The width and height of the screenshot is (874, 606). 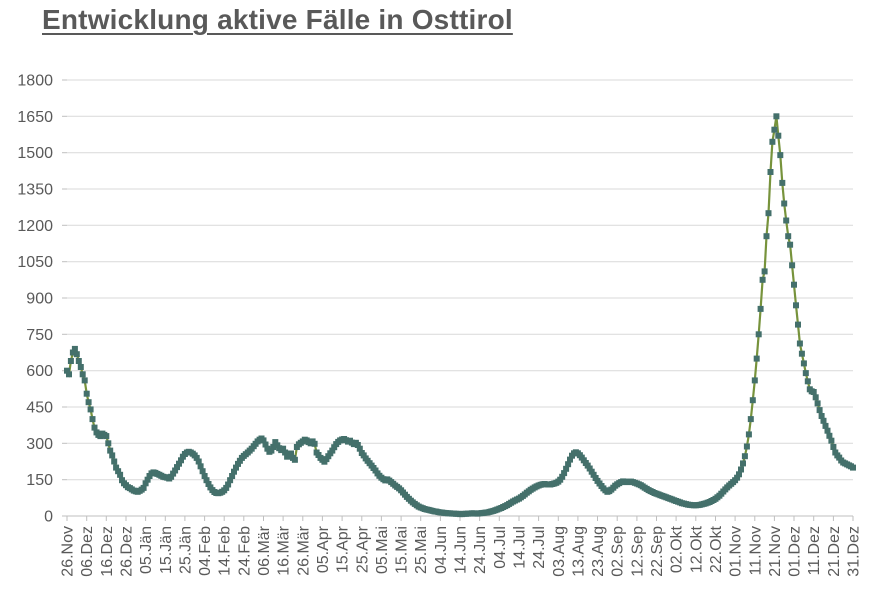 What do you see at coordinates (39, 408) in the screenshot?
I see `y-tick-label: 450` at bounding box center [39, 408].